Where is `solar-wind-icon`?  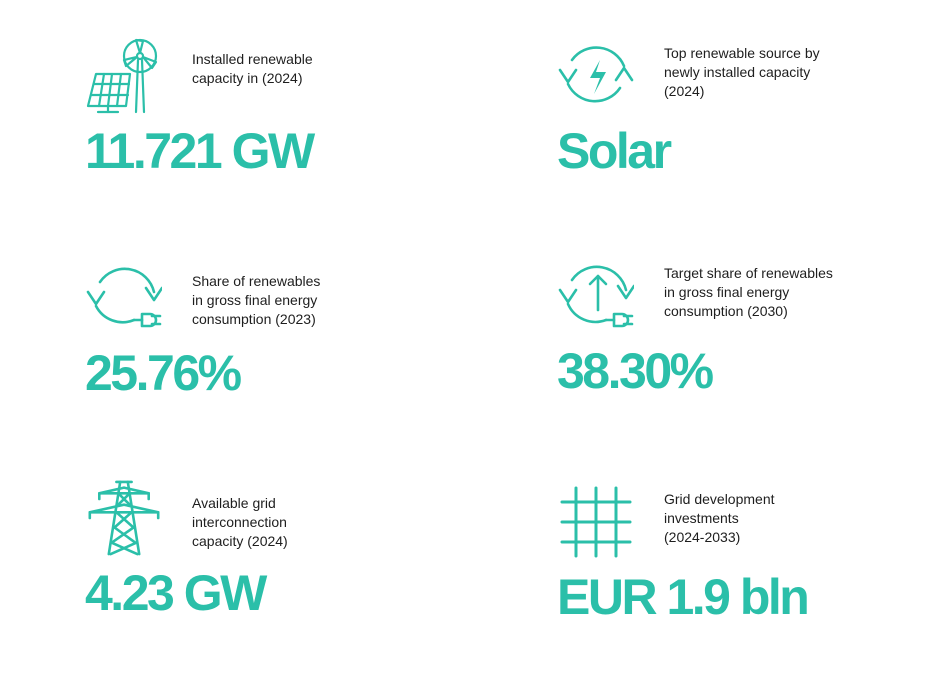
solar-wind-icon is located at coordinates (124, 76).